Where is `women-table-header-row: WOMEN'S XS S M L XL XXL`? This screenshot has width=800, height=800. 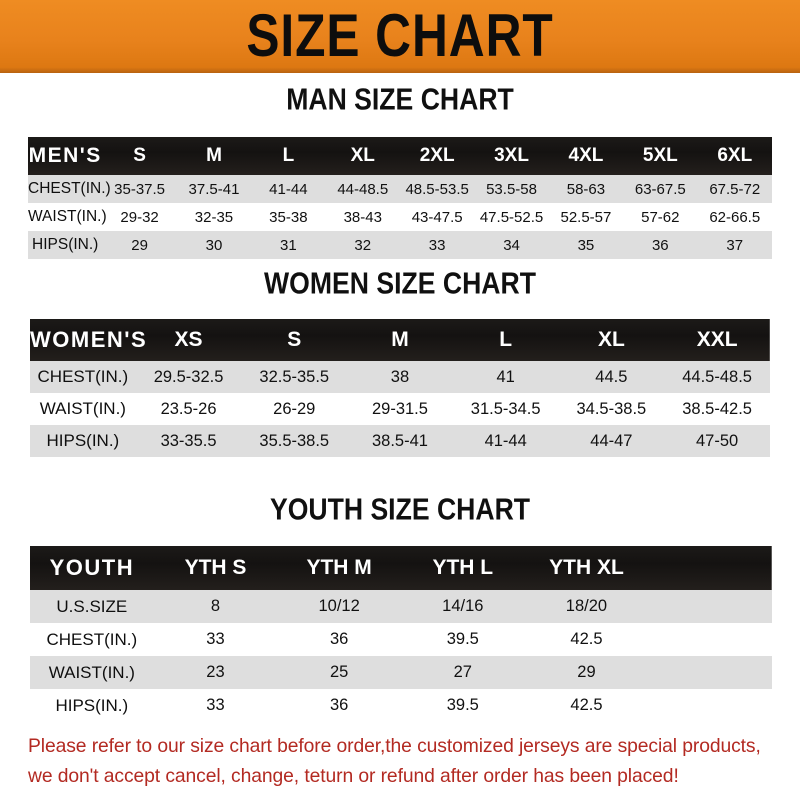 women-table-header-row: WOMEN'S XS S M L XL XXL is located at coordinates (400, 340).